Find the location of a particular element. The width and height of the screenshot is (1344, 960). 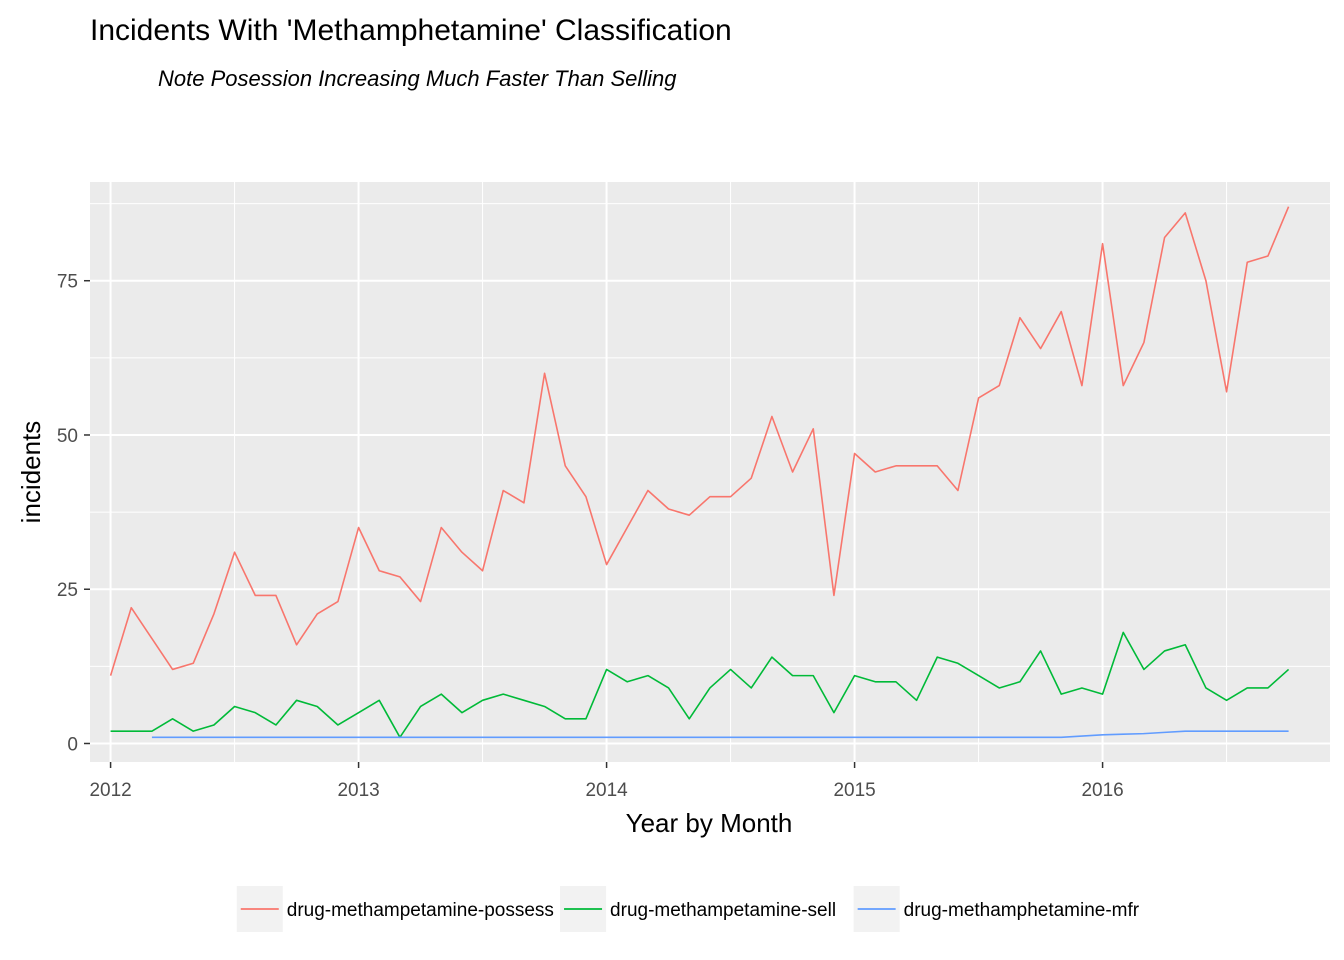

legend-item-drug-methamphetamine-mfr: drug-methamphetamine-mfr is located at coordinates (996, 909).